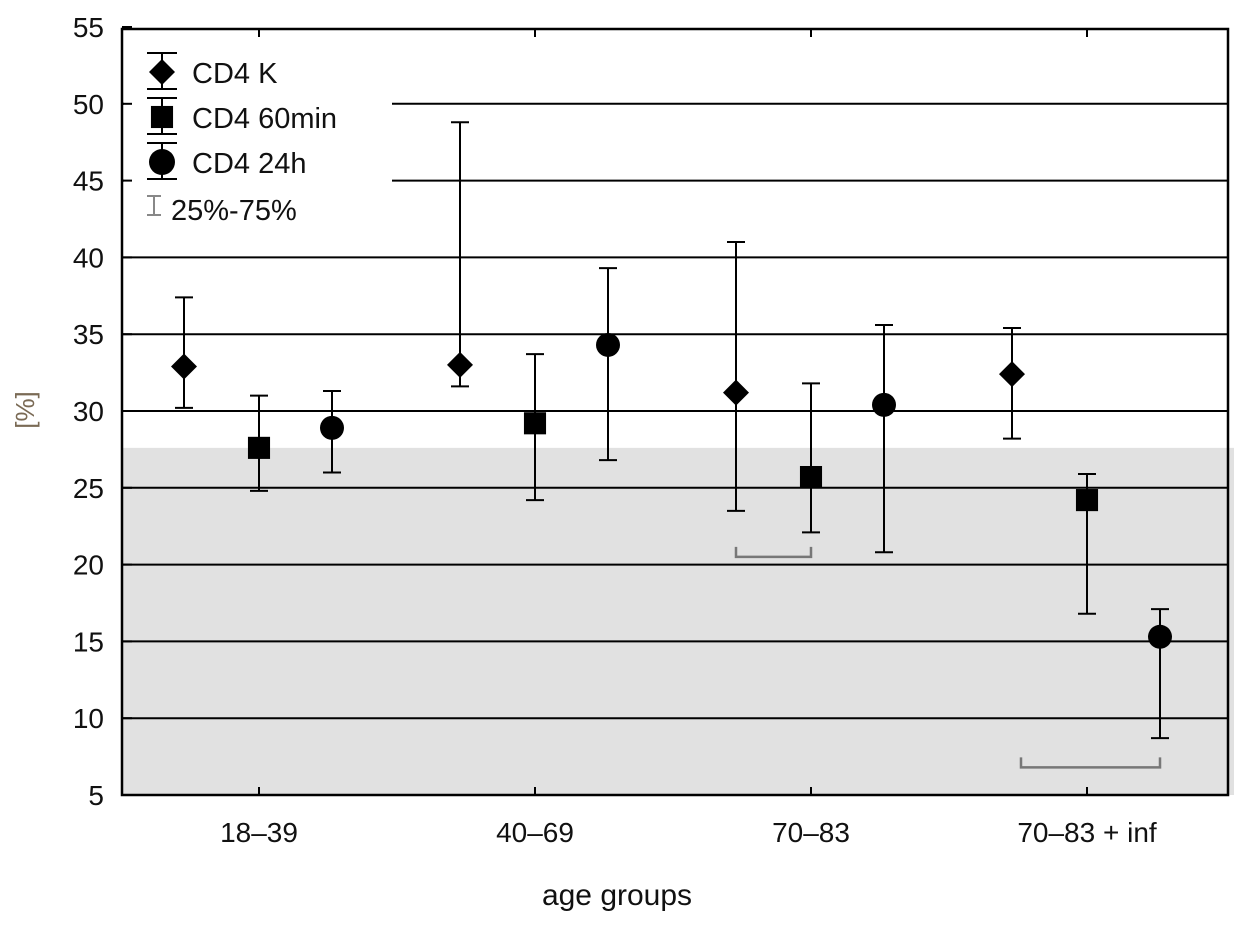 Image resolution: width=1250 pixels, height=935 pixels. I want to click on legend-label: CD4 K, so click(235, 74).